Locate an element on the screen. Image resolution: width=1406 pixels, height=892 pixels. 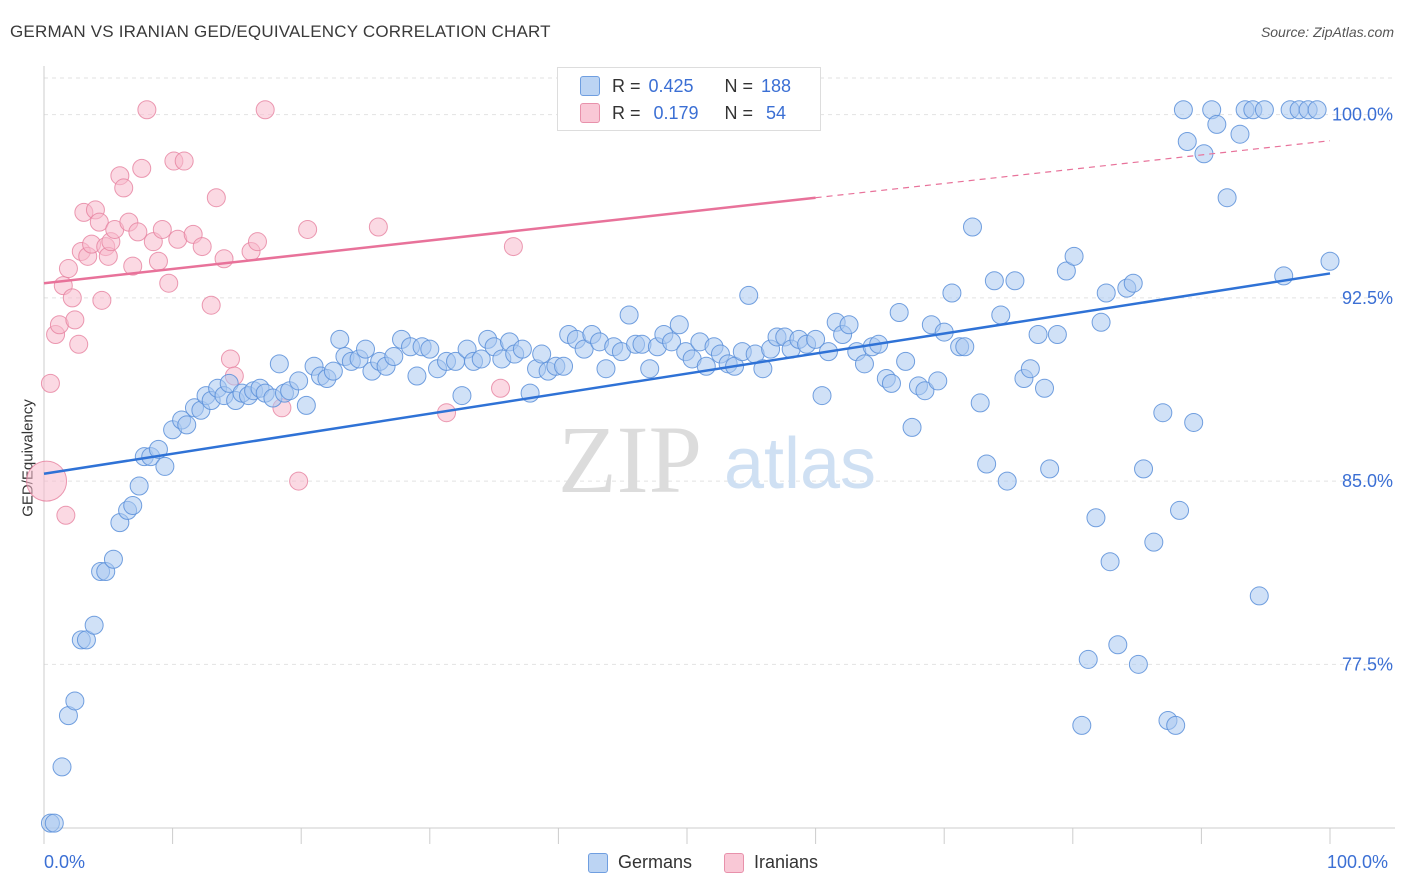
r-value: 0.425 is located at coordinates (671, 85).